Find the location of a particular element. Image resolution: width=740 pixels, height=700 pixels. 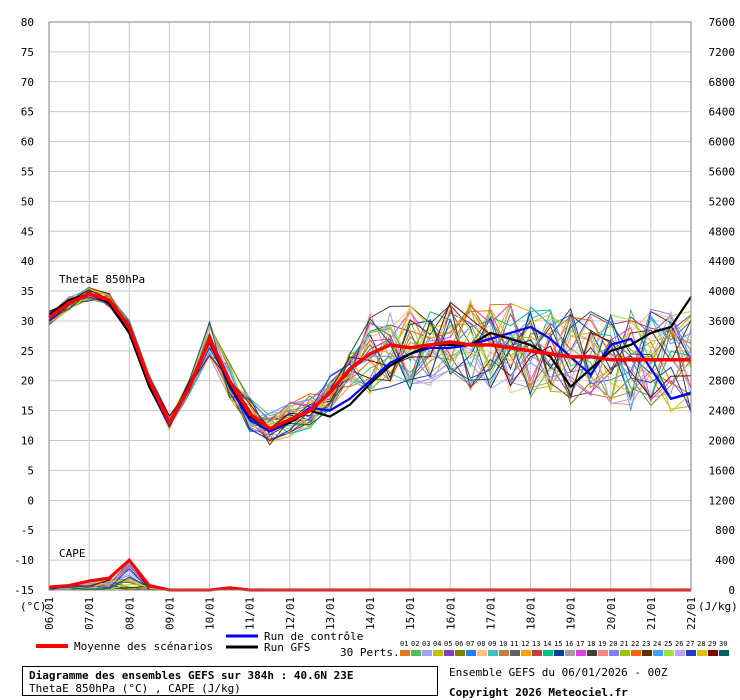

thetae-panel-label: ThetaE 850hPa is located at coordinates (102, 279).